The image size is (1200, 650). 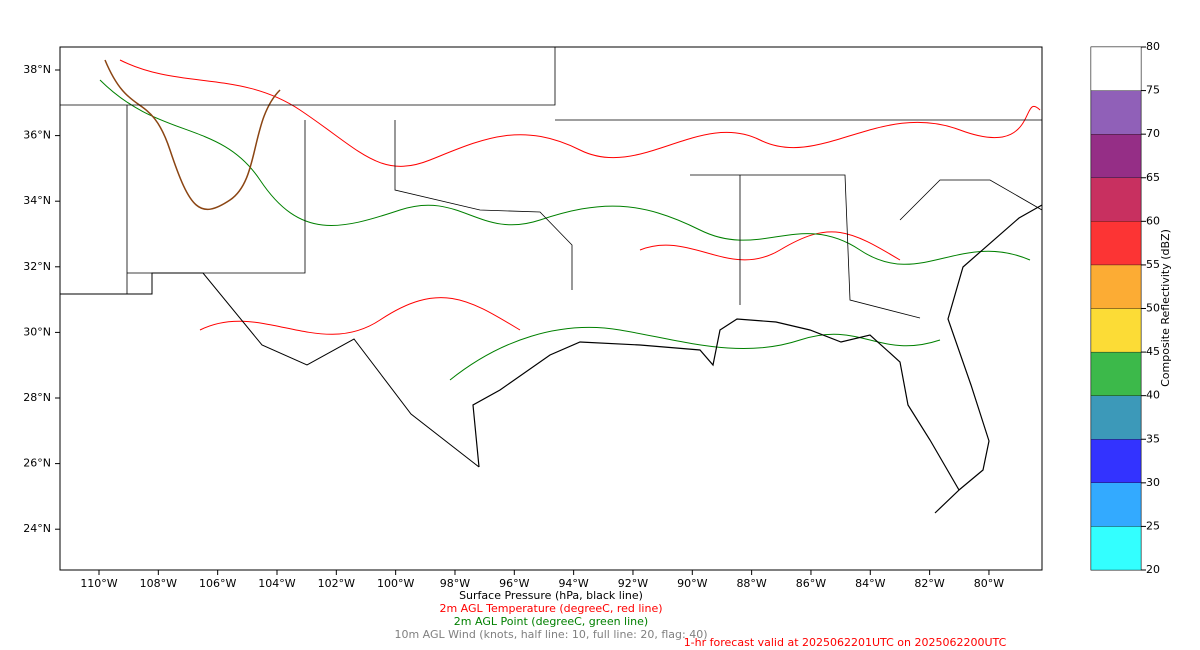 What do you see at coordinates (37, 528) in the screenshot?
I see `lat-tick-label: 24°N` at bounding box center [37, 528].